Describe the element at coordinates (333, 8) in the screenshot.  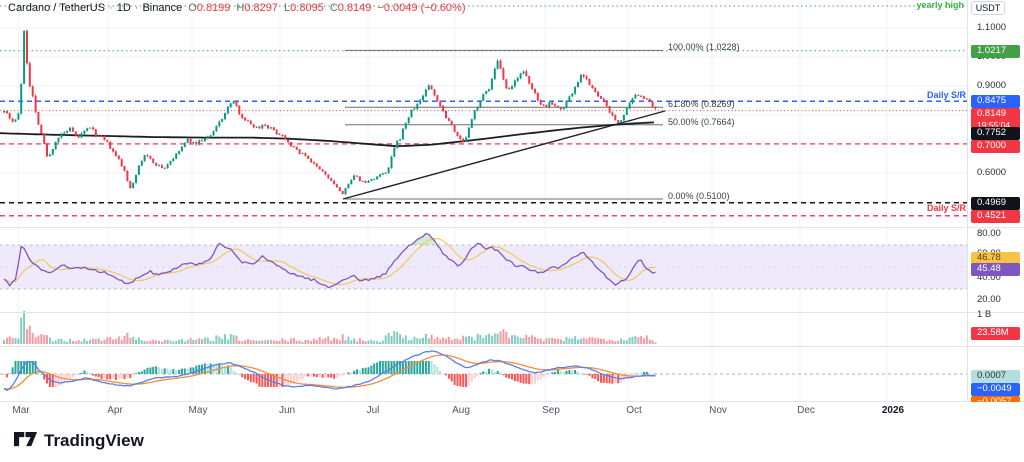
I see `close-key: C` at that location.